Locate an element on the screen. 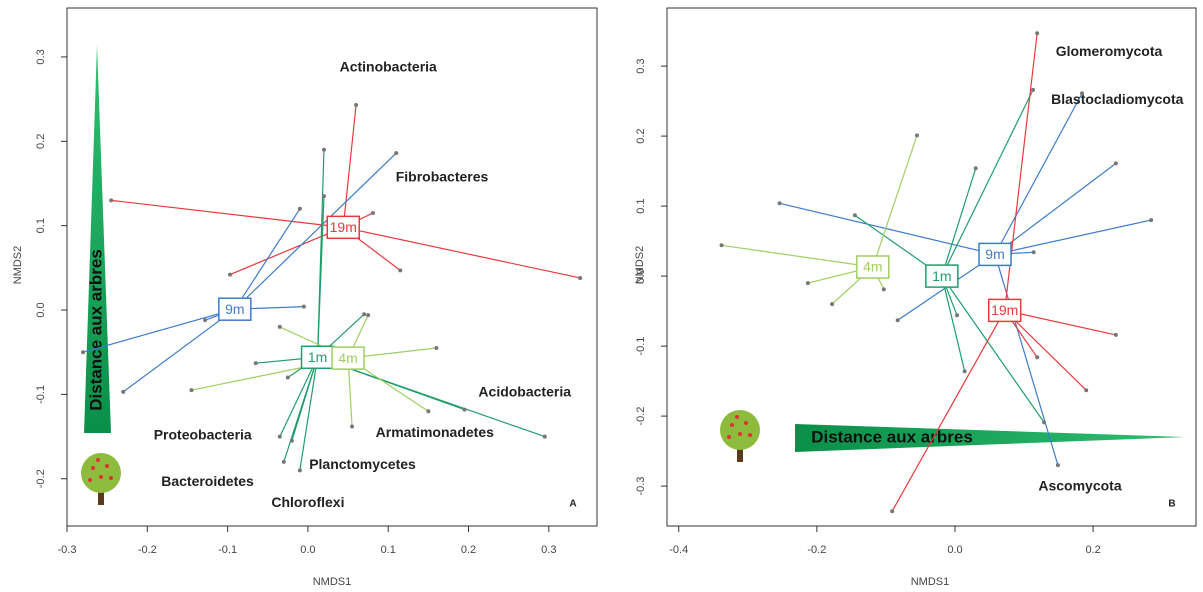 This screenshot has height=592, width=1203. taxon-label: Blastocladiomycota is located at coordinates (1117, 99).